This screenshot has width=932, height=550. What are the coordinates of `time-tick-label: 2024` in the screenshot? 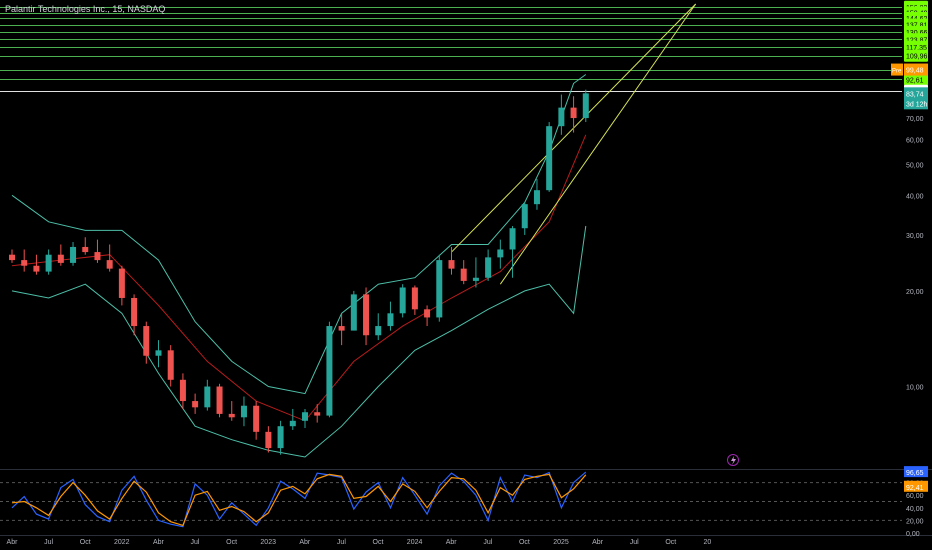 It's located at (415, 542).